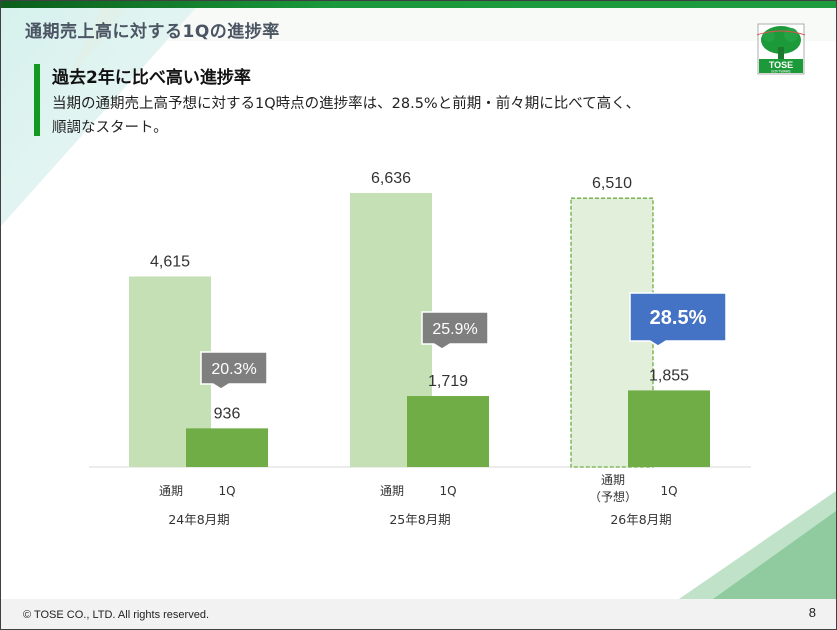  What do you see at coordinates (448, 381) in the screenshot?
I see `q1-value-label: 1,719` at bounding box center [448, 381].